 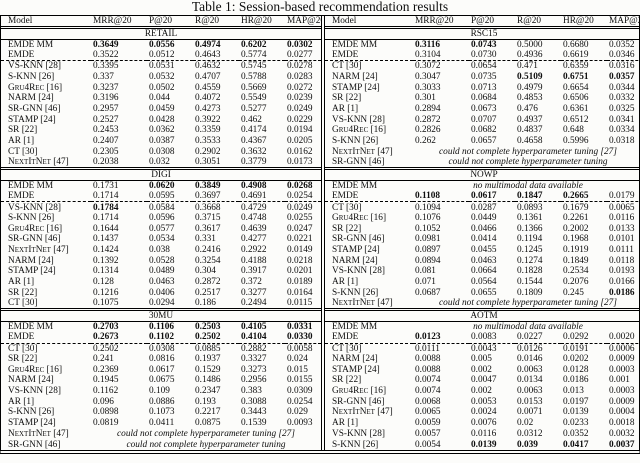 What do you see at coordinates (428, 260) in the screenshot?
I see `metric-value: 0.0894` at bounding box center [428, 260].